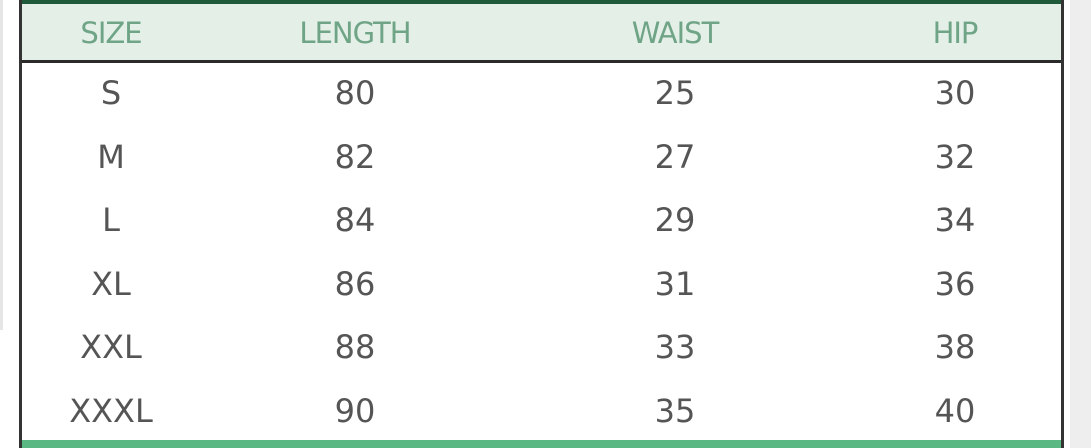  What do you see at coordinates (111, 220) in the screenshot?
I see `cell-size: L` at bounding box center [111, 220].